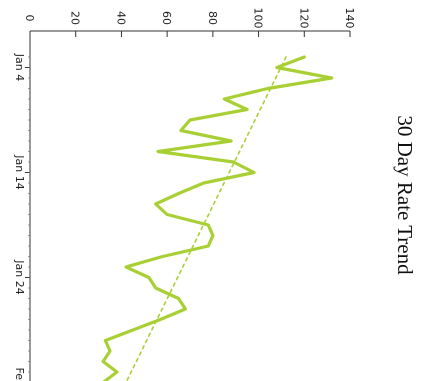 This screenshot has width=424, height=381. What do you see at coordinates (166, 18) in the screenshot?
I see `value-tick-label: 60` at bounding box center [166, 18].